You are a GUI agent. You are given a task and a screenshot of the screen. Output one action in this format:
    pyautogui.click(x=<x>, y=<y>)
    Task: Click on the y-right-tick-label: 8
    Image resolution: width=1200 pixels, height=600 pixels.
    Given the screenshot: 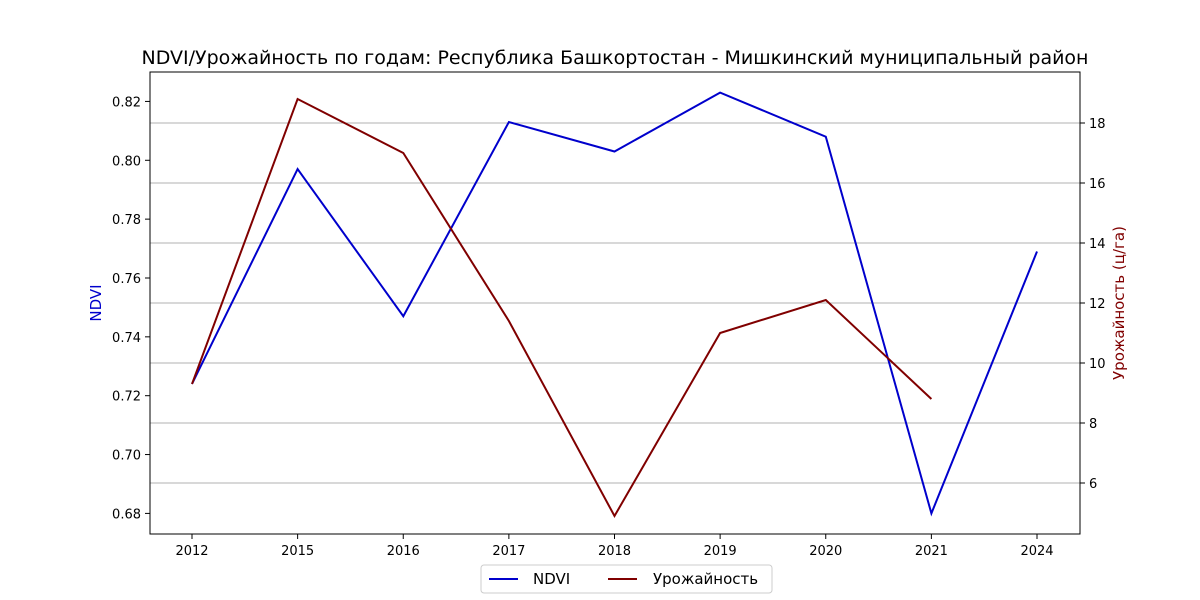 What is the action you would take?
    pyautogui.click(x=1093, y=424)
    